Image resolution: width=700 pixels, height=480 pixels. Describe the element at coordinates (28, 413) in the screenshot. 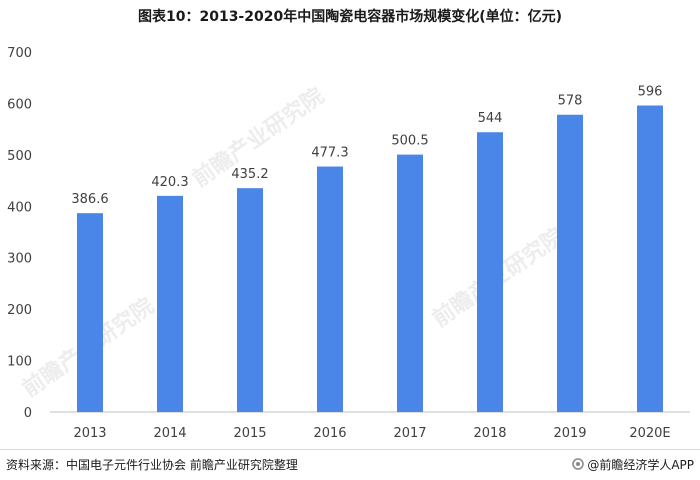

I see `y-tick-label: 0` at that location.